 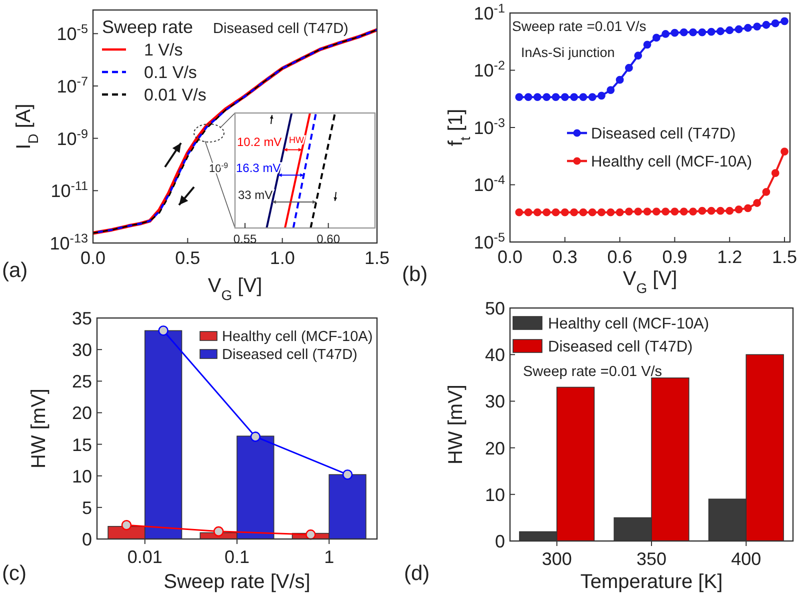 I want to click on y-tick-label: 10$^{-2}$, so click(x=489, y=69).